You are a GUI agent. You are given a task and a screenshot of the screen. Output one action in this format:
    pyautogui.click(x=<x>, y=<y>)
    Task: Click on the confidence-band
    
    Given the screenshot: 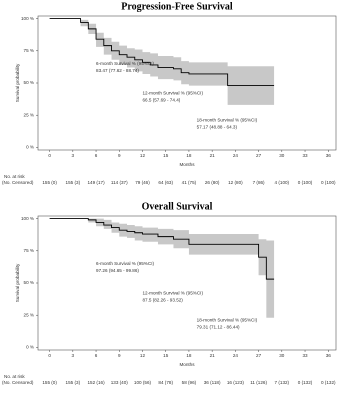 What is the action you would take?
    pyautogui.click(x=162, y=61)
    